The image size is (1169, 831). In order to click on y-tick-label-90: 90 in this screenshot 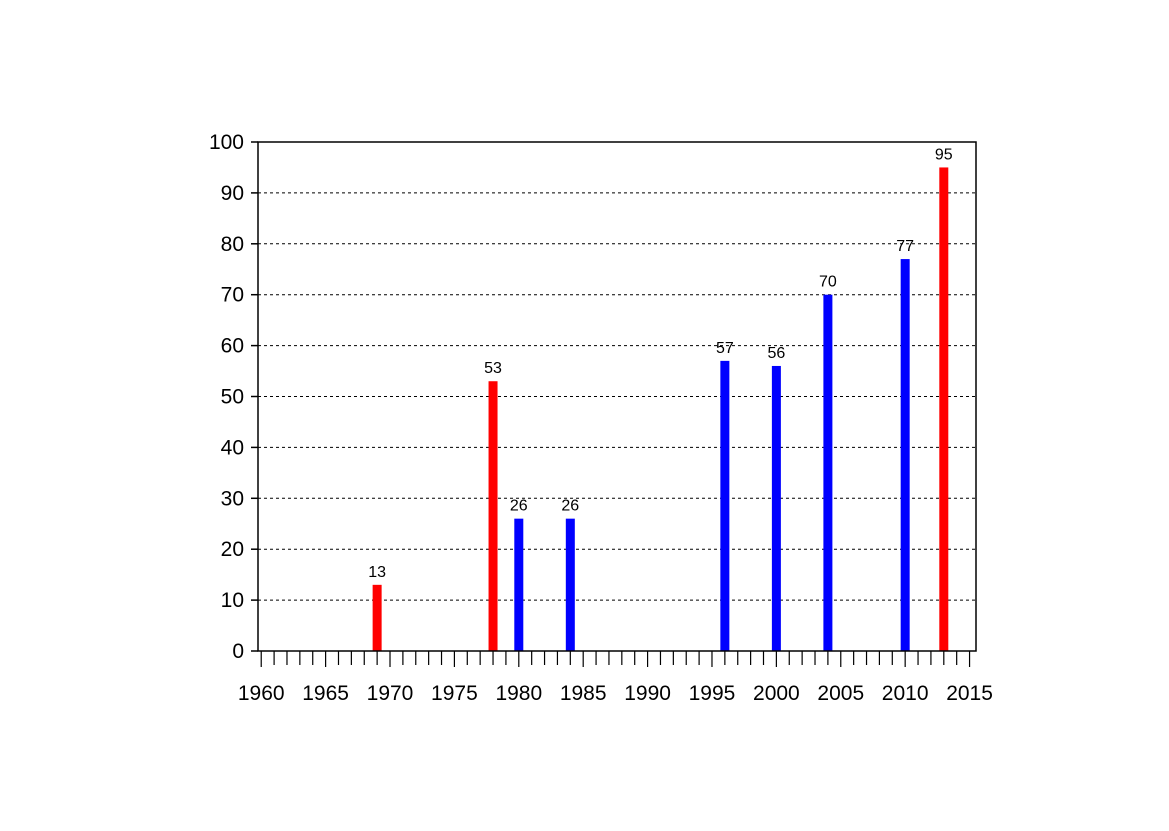, I will do `click(232, 193)`.